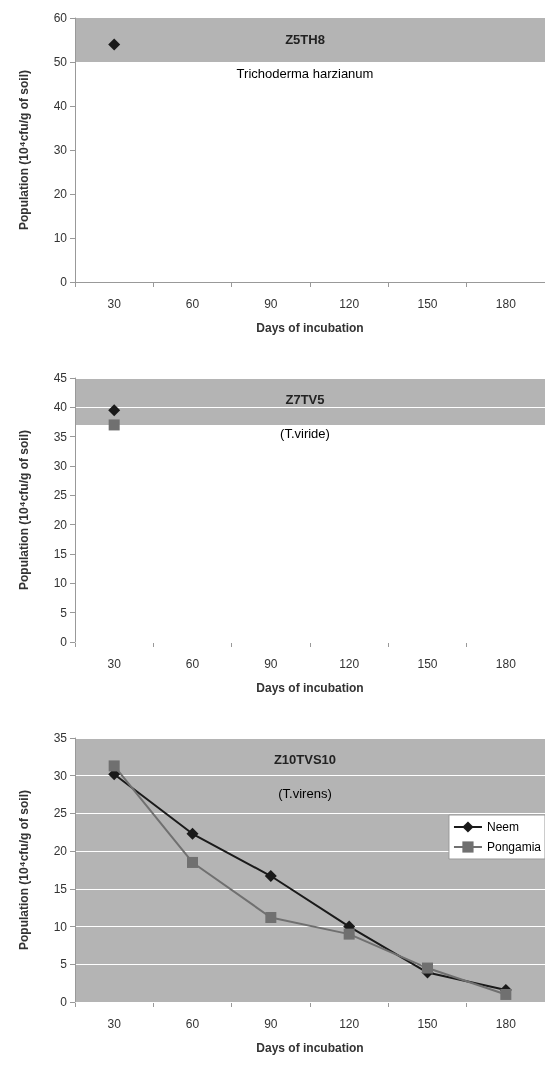  What do you see at coordinates (502, 827) in the screenshot?
I see `legend-label: Neem` at bounding box center [502, 827].